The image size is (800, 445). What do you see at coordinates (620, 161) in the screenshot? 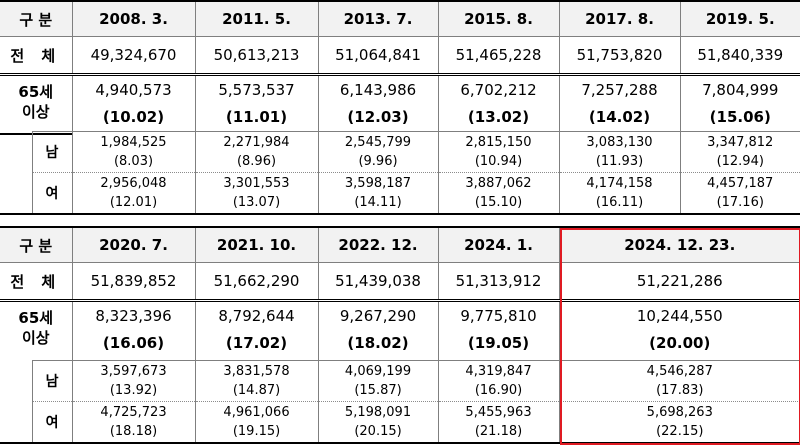
I see `male-pct: (11.93)` at bounding box center [620, 161].